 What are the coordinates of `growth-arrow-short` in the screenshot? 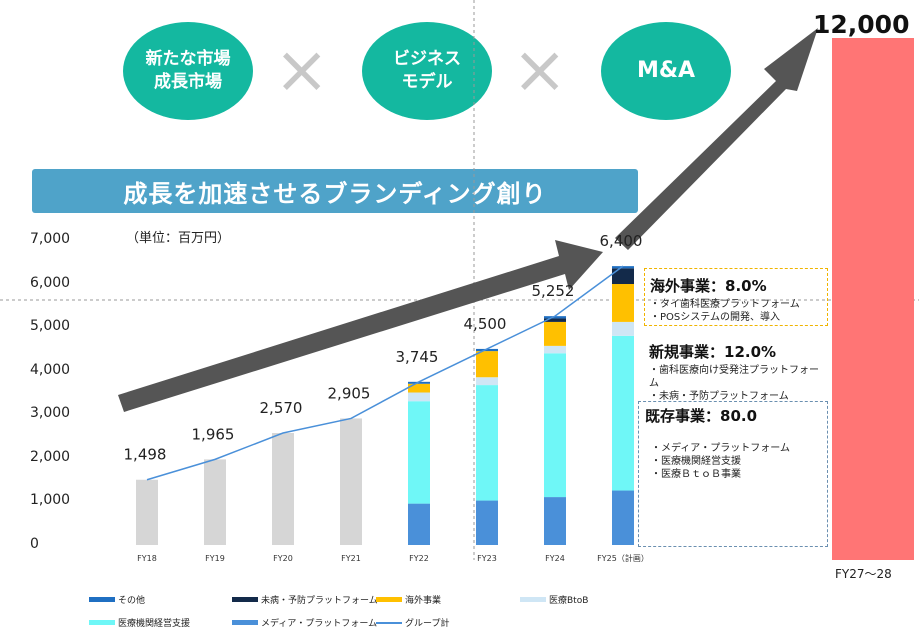 It's located at (360, 326).